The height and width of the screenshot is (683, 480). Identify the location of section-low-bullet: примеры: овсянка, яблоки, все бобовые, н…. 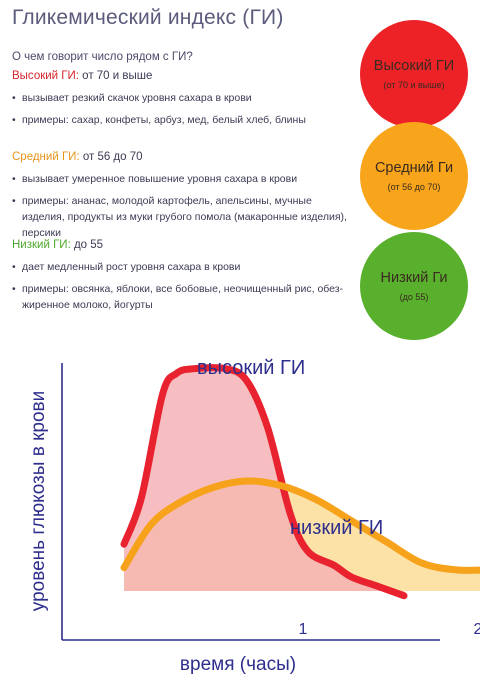
(184, 297).